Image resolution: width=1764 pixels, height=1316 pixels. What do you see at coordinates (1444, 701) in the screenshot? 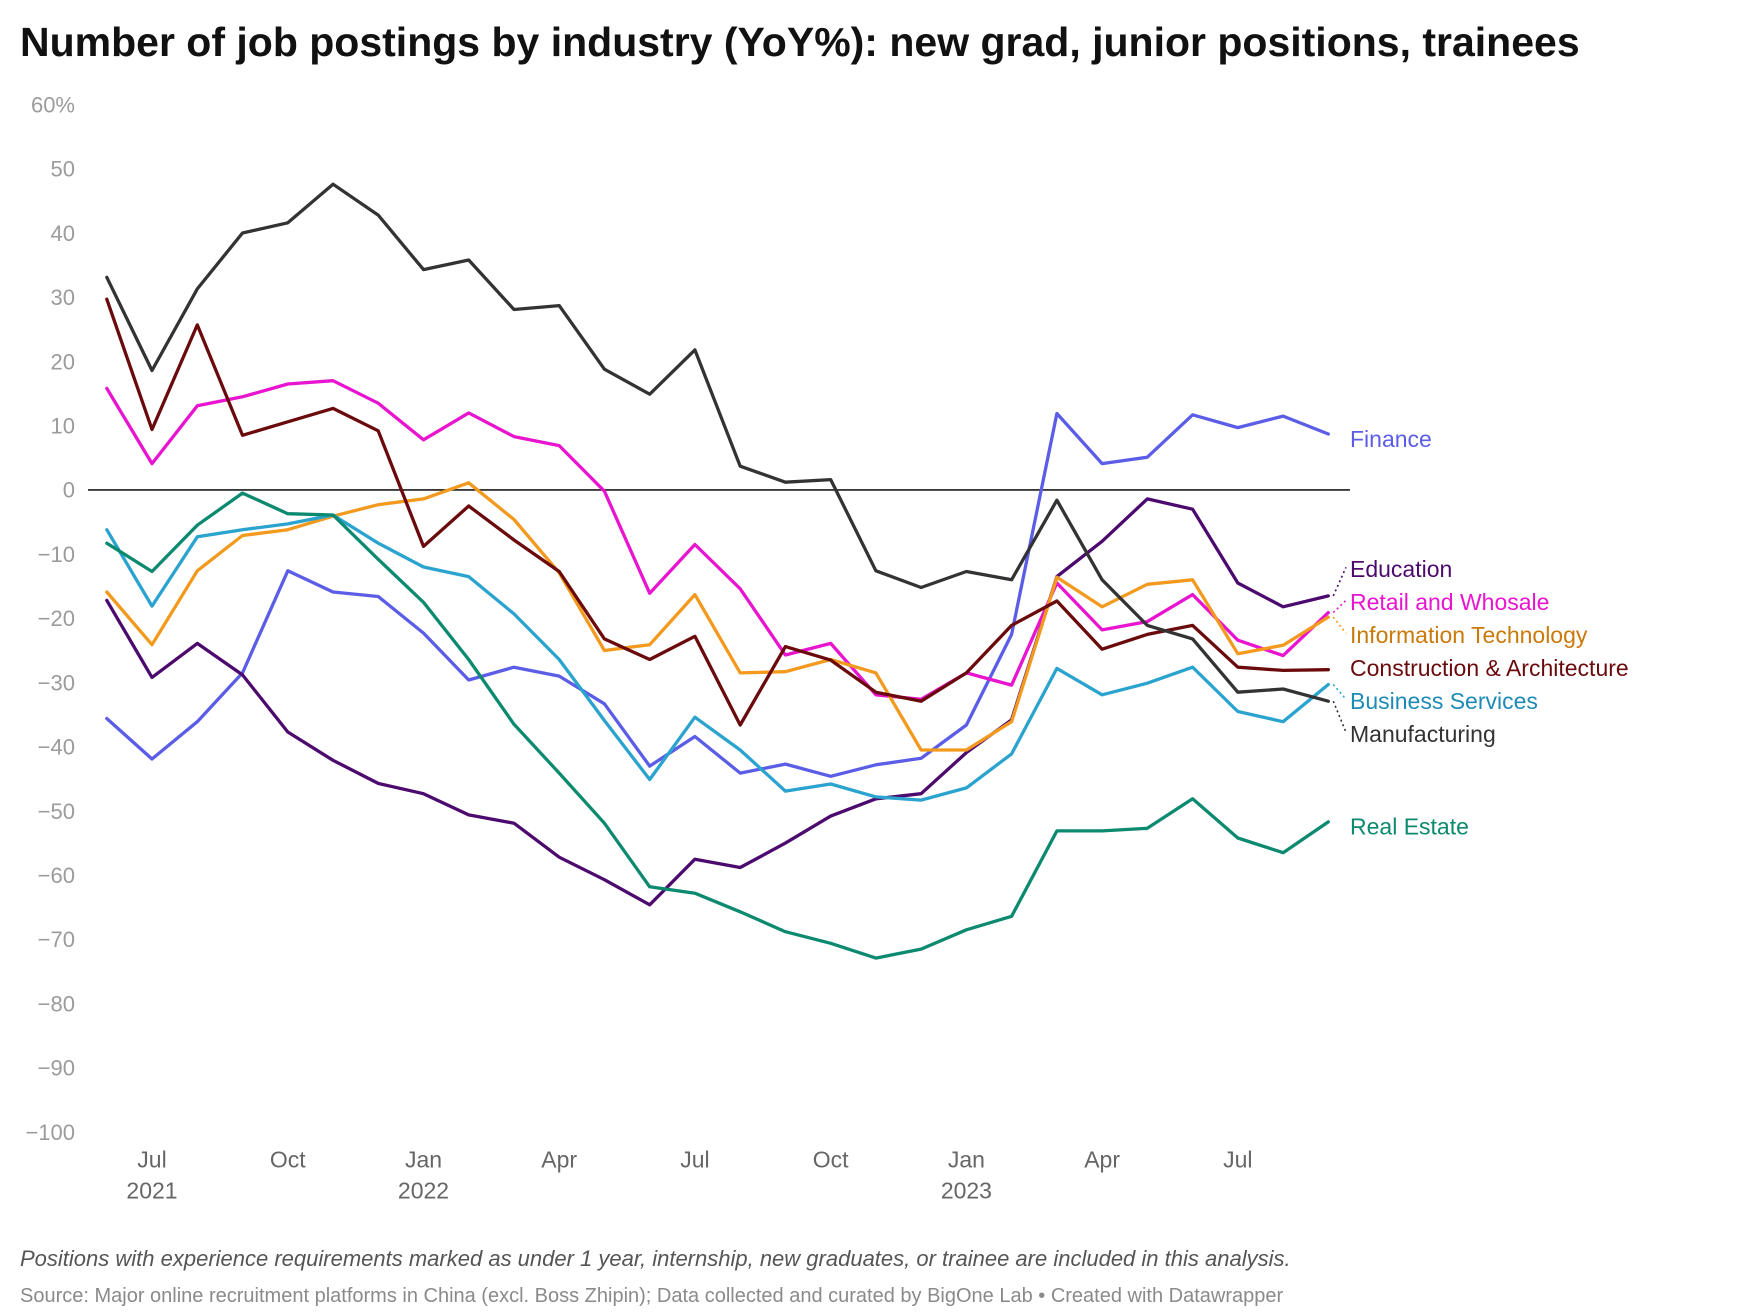
I see `series-label-business-services: Business Services` at bounding box center [1444, 701].